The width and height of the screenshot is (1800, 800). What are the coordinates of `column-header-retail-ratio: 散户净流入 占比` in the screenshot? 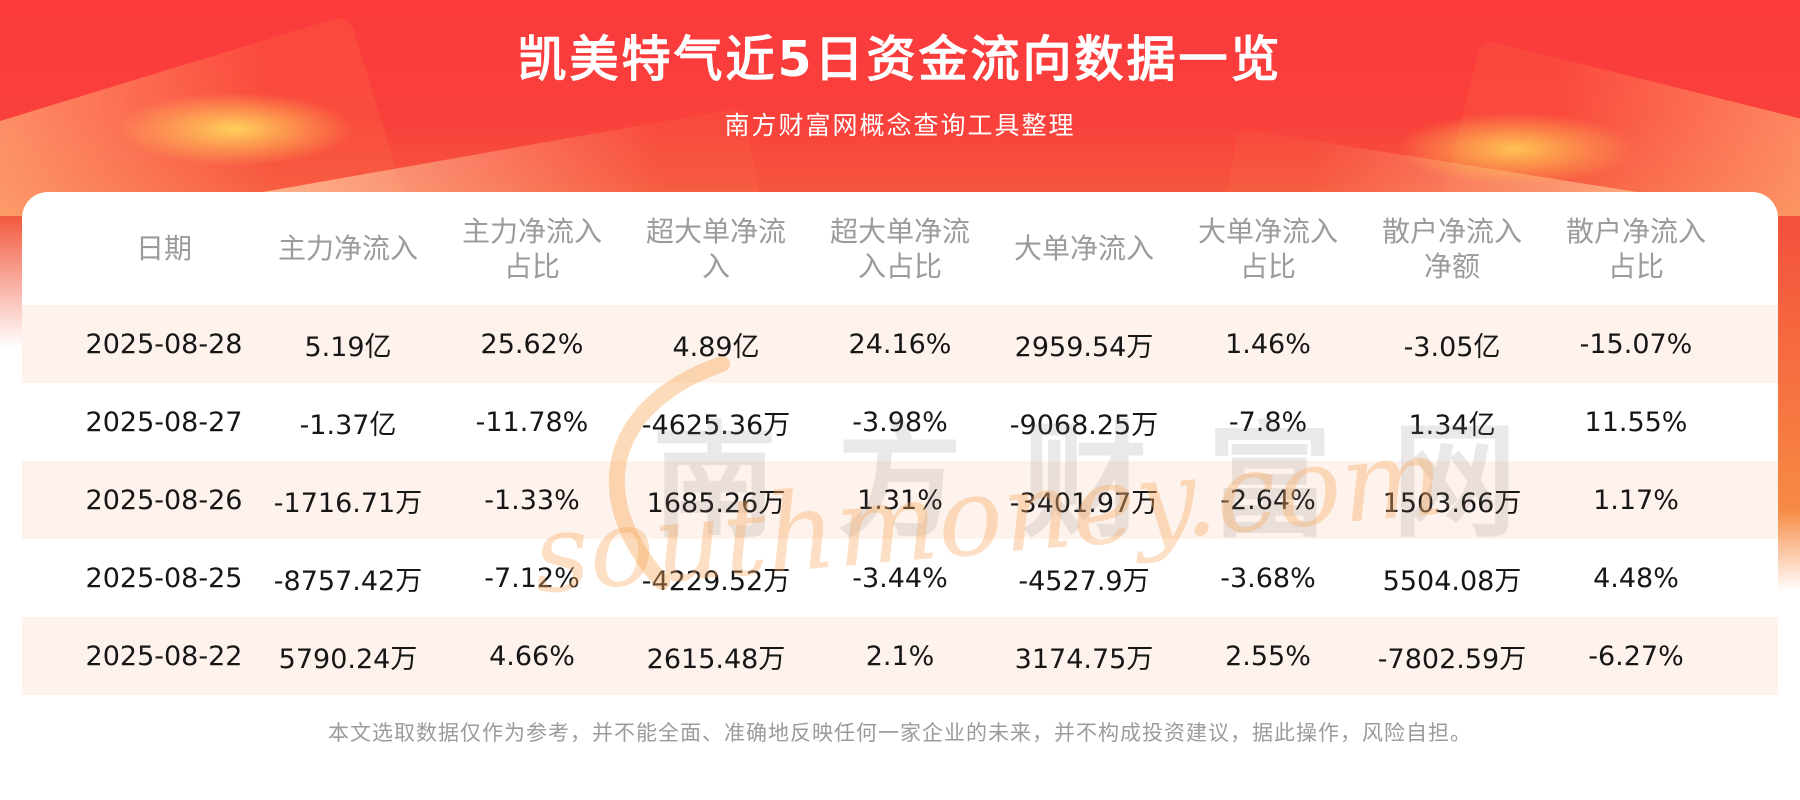 It's located at (1635, 248).